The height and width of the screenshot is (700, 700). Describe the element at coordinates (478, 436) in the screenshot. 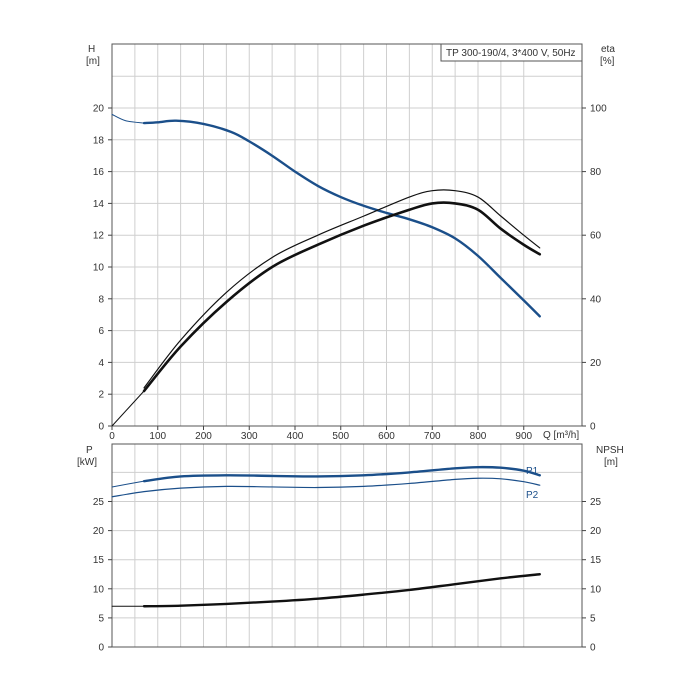

I see `flow-tick-label: 800` at that location.